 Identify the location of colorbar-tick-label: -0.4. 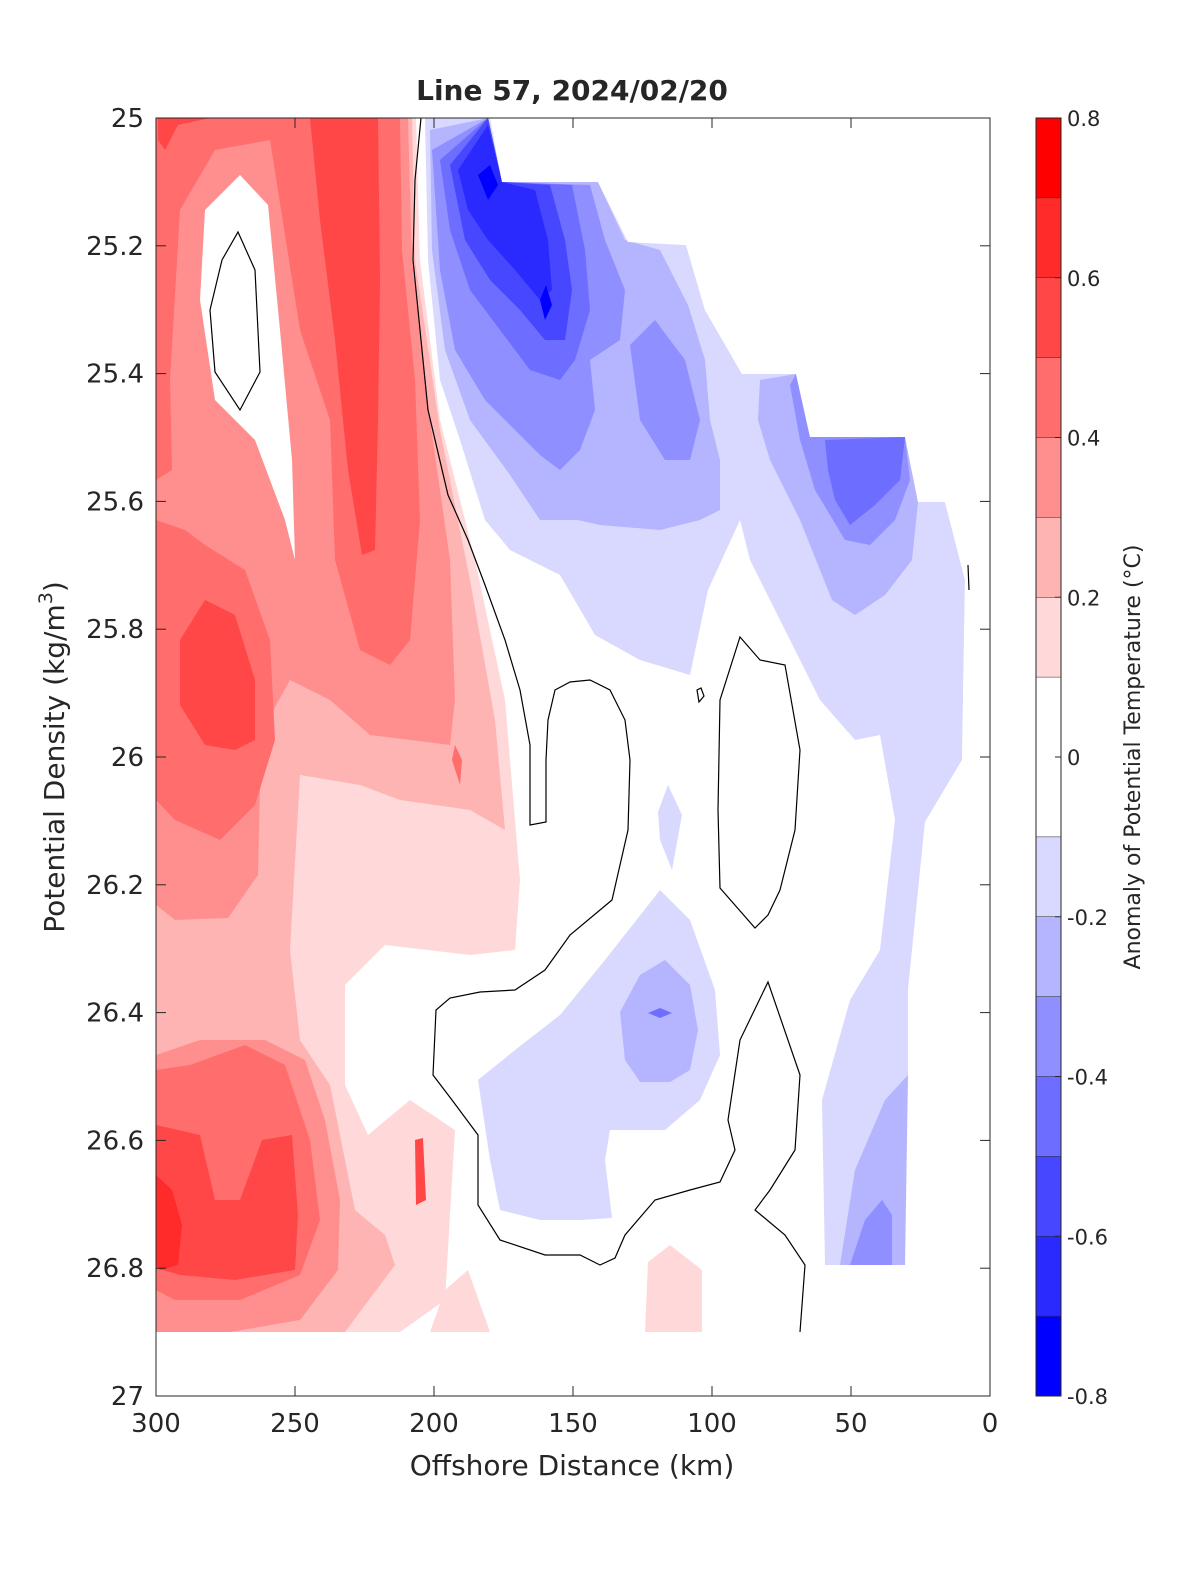
(1087, 1078).